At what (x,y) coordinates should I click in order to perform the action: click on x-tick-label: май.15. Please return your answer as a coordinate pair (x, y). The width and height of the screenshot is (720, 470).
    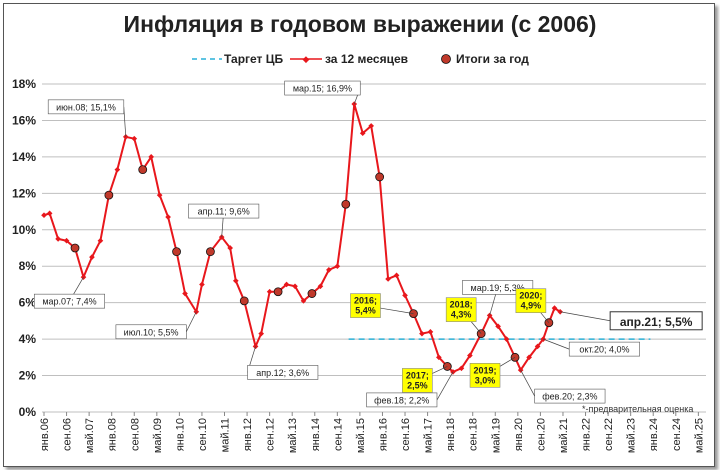
    Looking at the image, I should click on (361, 435).